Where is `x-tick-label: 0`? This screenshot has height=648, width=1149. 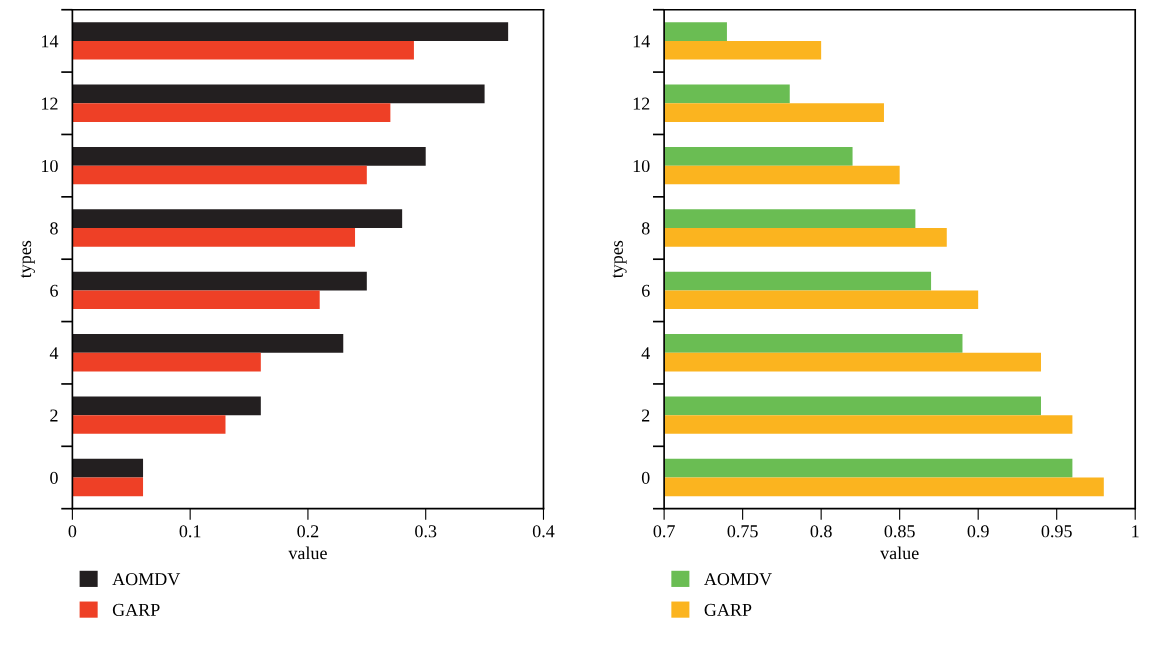
x-tick-label: 0 is located at coordinates (72, 531).